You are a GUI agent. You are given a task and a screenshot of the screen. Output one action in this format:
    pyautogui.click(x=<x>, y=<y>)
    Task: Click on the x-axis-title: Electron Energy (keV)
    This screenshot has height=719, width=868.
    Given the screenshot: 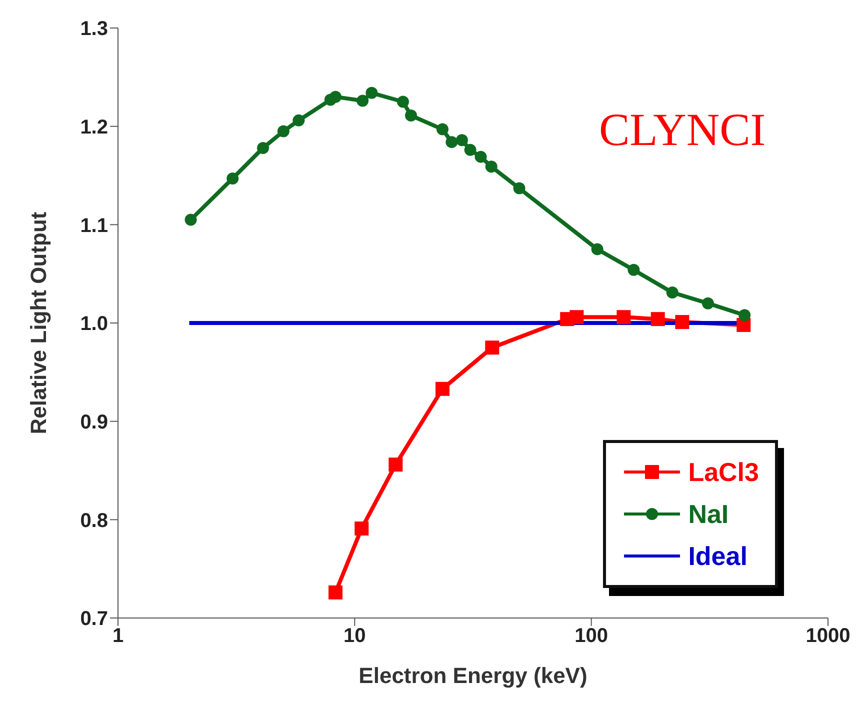 What is the action you would take?
    pyautogui.click(x=473, y=675)
    